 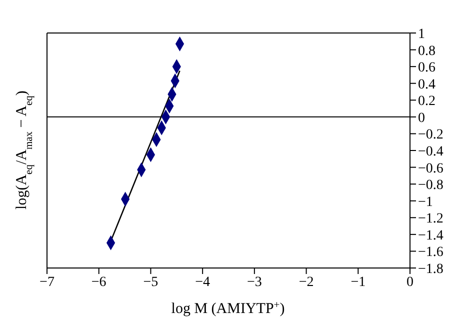 I want to click on y-tick-label: 0.2, so click(x=427, y=102).